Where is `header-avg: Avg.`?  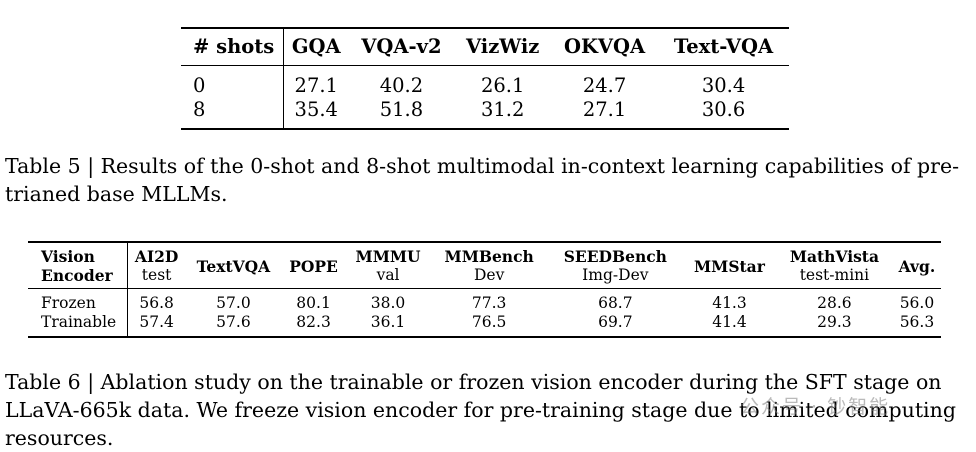
header-avg: Avg. is located at coordinates (917, 266).